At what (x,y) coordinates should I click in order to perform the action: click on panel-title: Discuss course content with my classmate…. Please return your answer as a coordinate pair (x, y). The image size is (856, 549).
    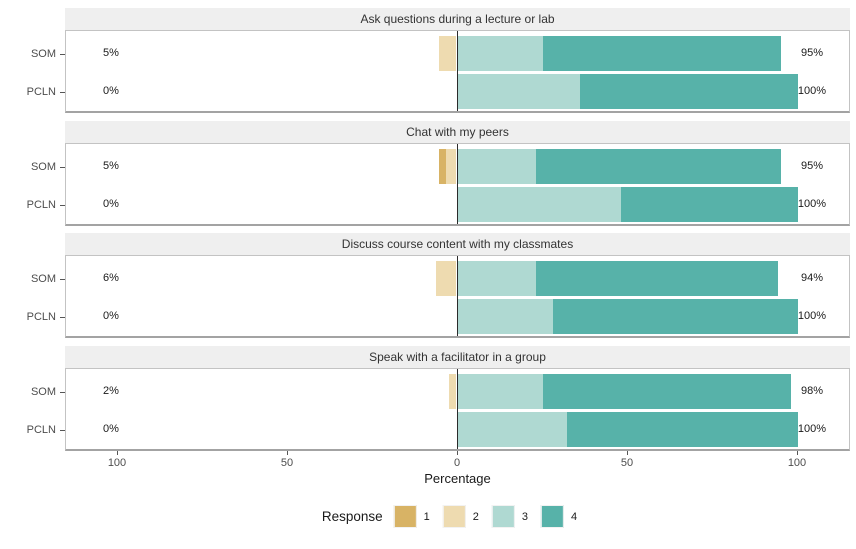
    Looking at the image, I should click on (457, 244).